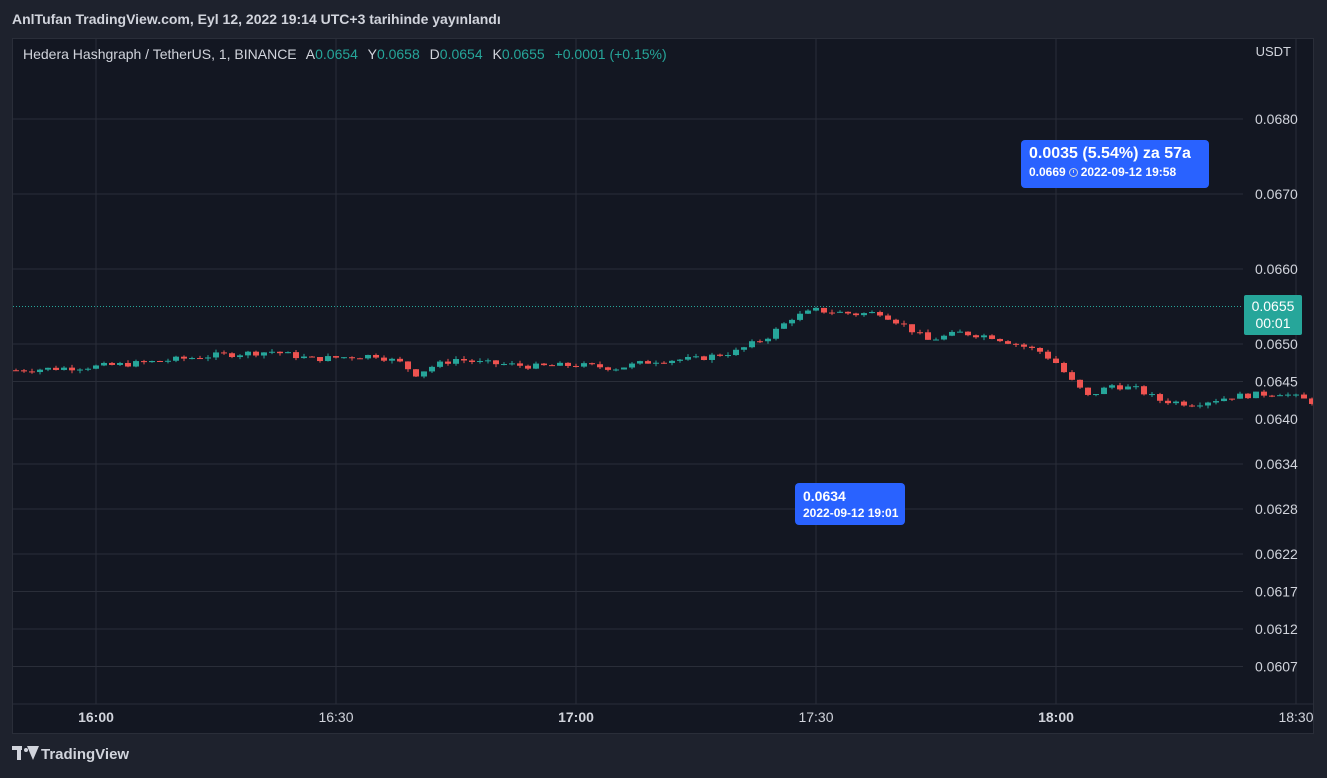  I want to click on open-value: 0.0654, so click(336, 54).